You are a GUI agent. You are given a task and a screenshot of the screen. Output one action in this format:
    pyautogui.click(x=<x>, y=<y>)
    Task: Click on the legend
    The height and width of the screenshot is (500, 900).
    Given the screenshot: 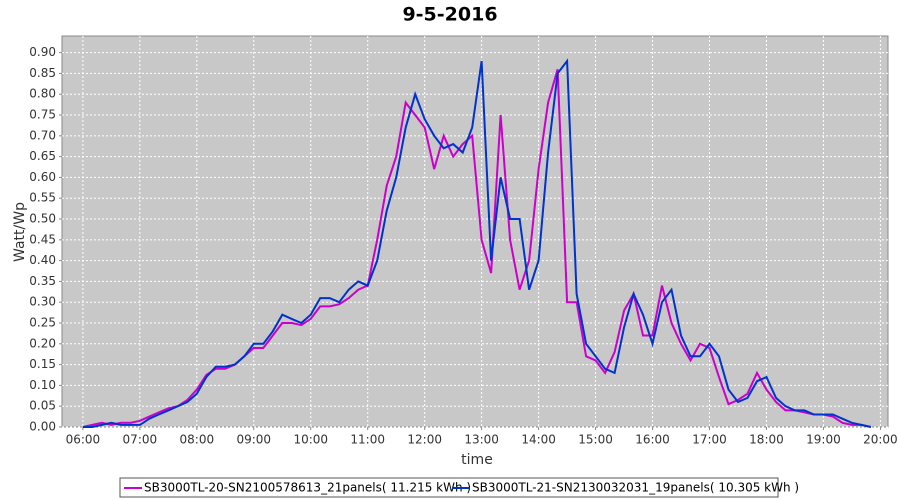 What is the action you would take?
    pyautogui.click(x=449, y=487)
    